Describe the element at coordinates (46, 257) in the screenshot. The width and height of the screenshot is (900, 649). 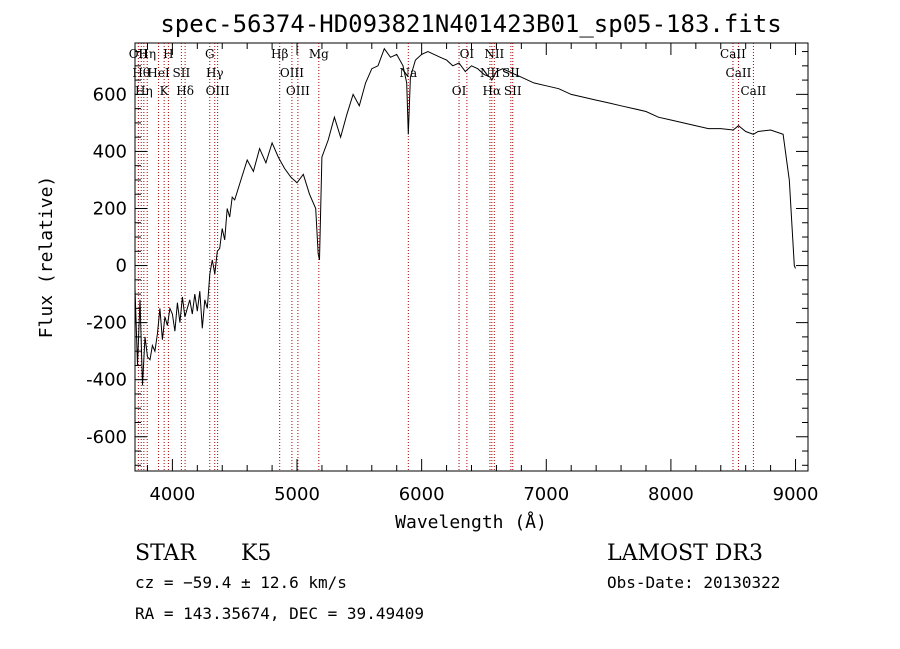
I see `y-axis-label: Flux (relative)` at that location.